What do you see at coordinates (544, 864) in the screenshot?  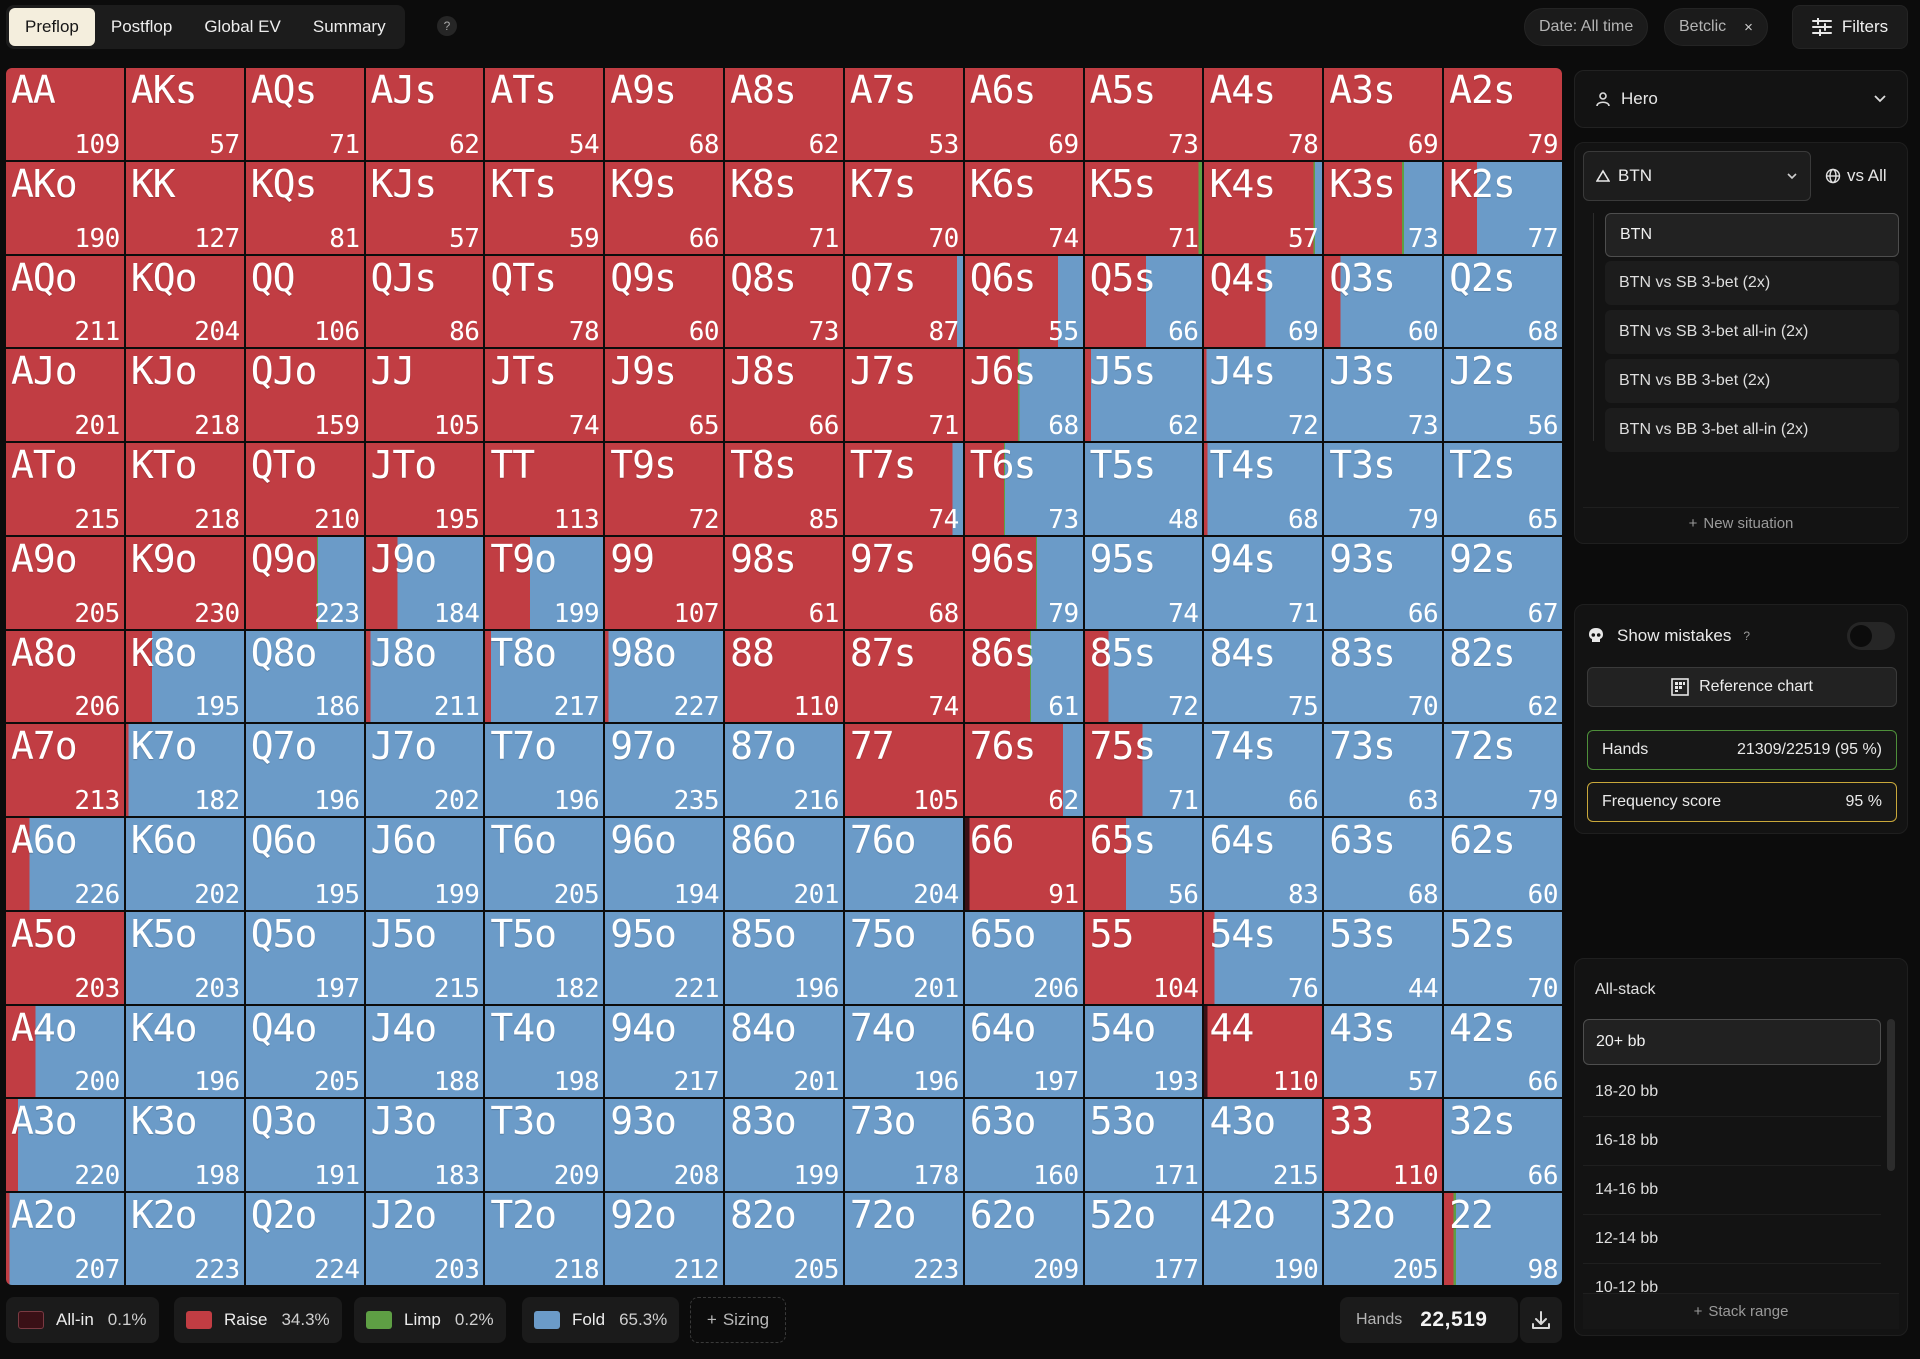 I see `hand-cell: T6o 205` at bounding box center [544, 864].